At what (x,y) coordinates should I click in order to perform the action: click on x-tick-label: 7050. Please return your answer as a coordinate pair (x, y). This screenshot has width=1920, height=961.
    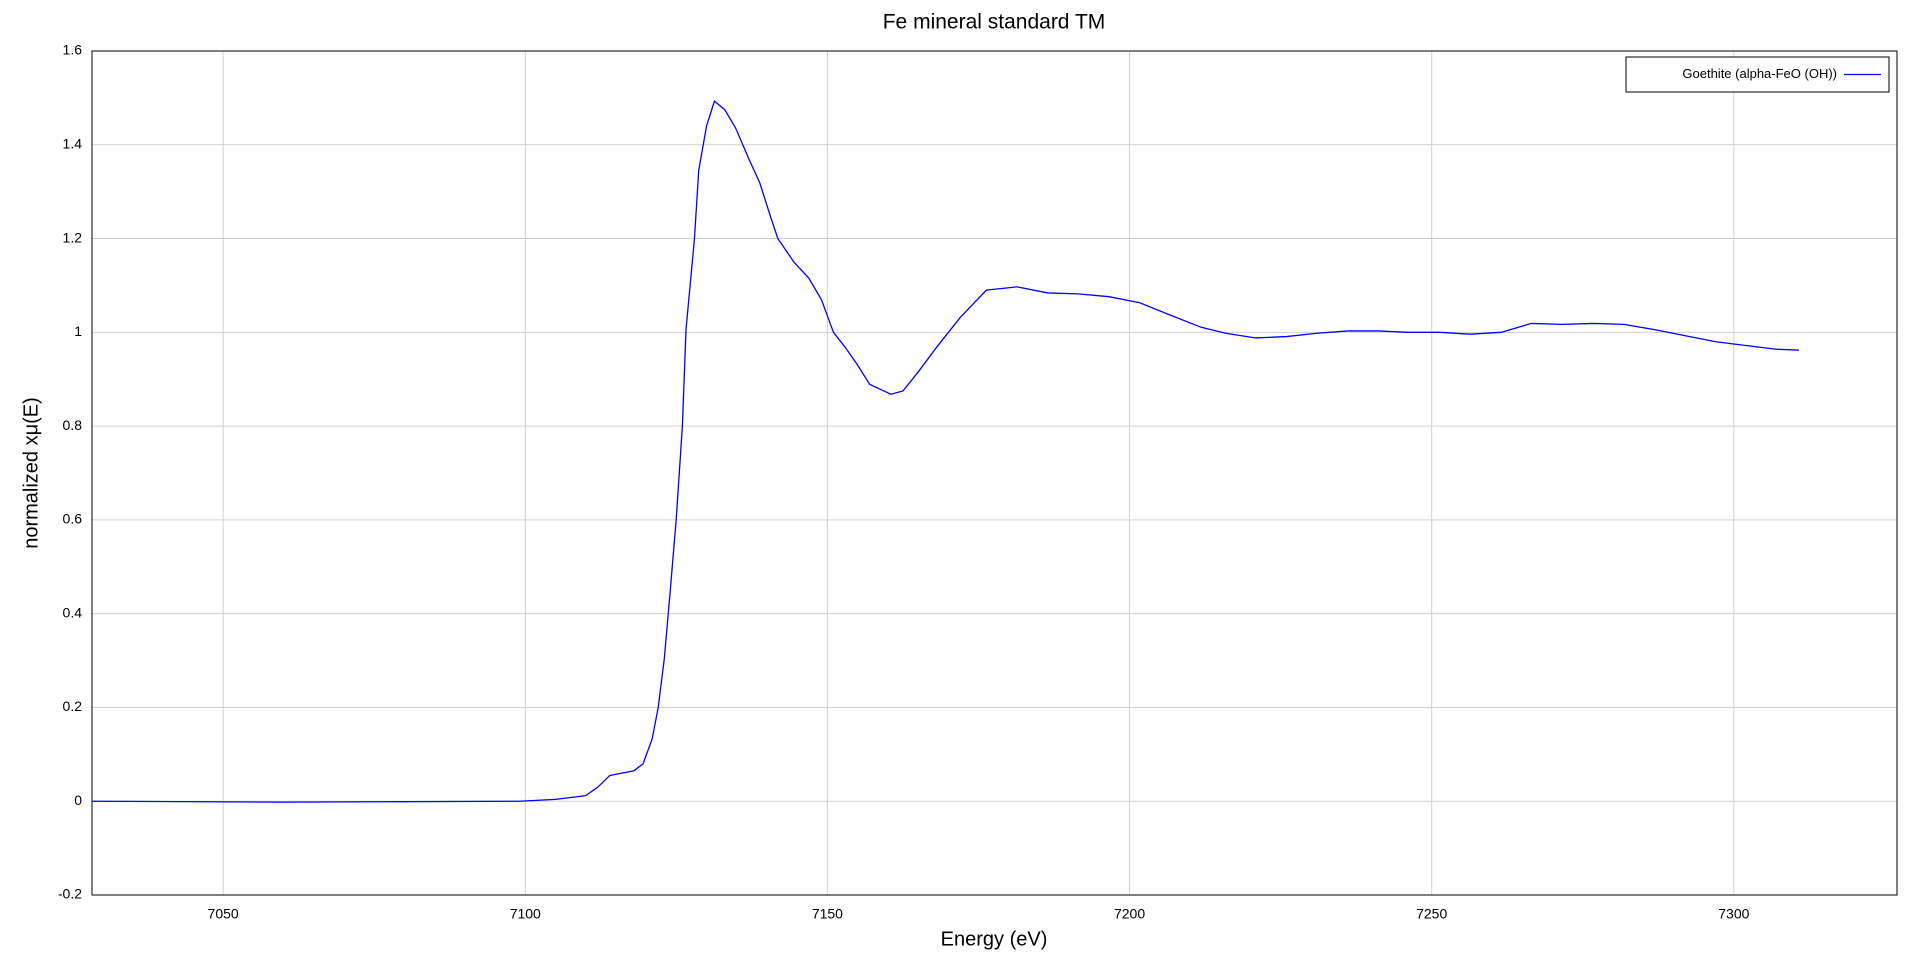
    Looking at the image, I should click on (223, 914).